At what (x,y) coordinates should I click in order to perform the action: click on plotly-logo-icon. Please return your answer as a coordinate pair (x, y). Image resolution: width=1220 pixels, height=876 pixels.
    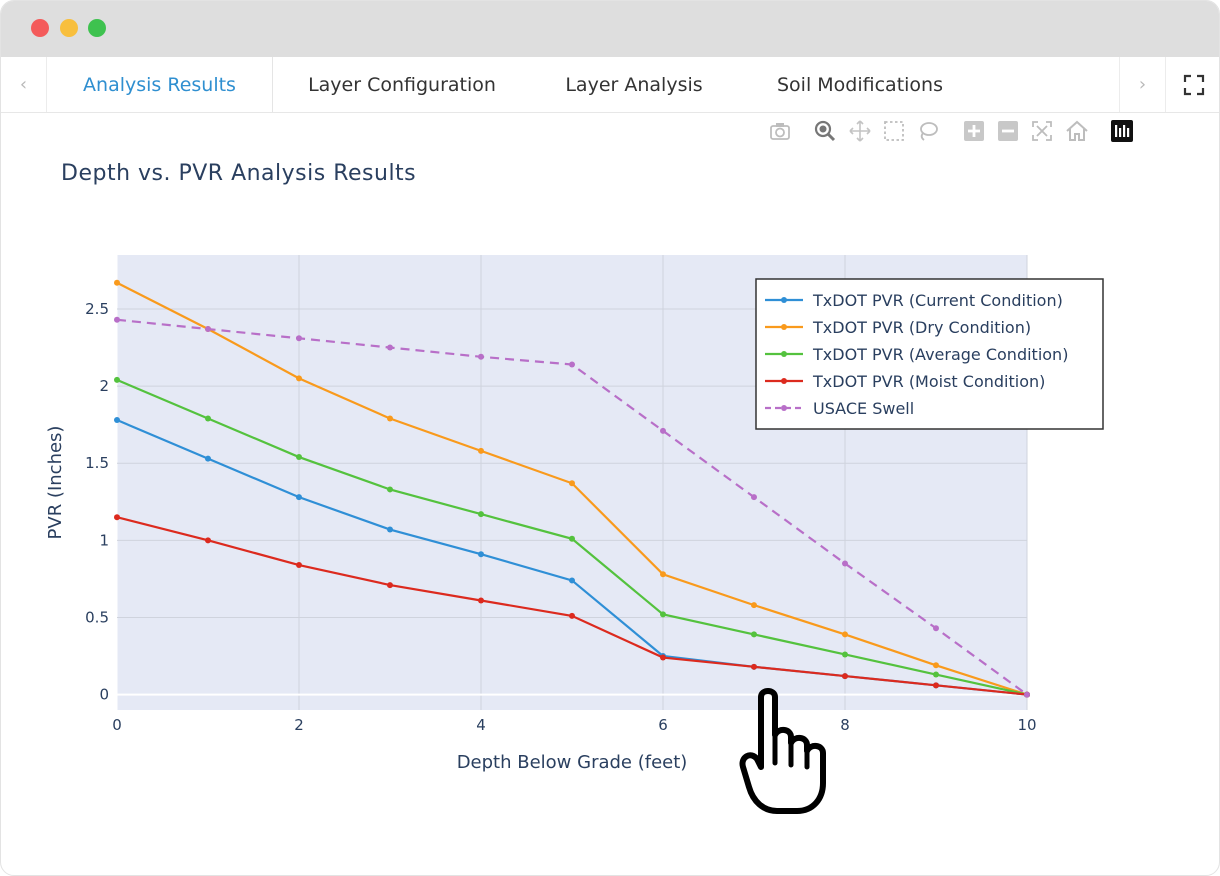
    Looking at the image, I should click on (1122, 131).